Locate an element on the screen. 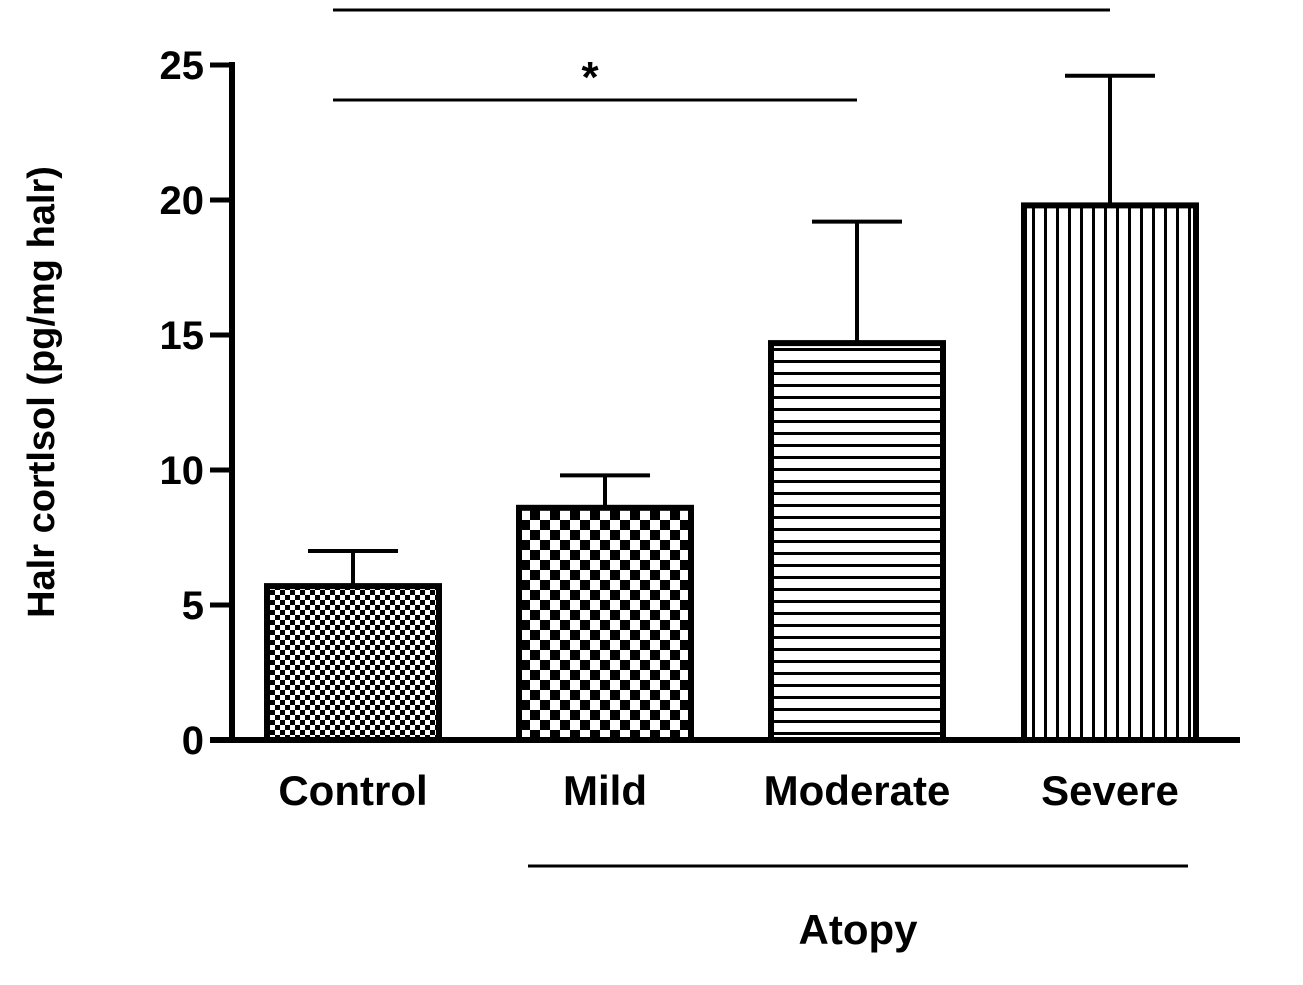  bar-moderate is located at coordinates (857, 541).